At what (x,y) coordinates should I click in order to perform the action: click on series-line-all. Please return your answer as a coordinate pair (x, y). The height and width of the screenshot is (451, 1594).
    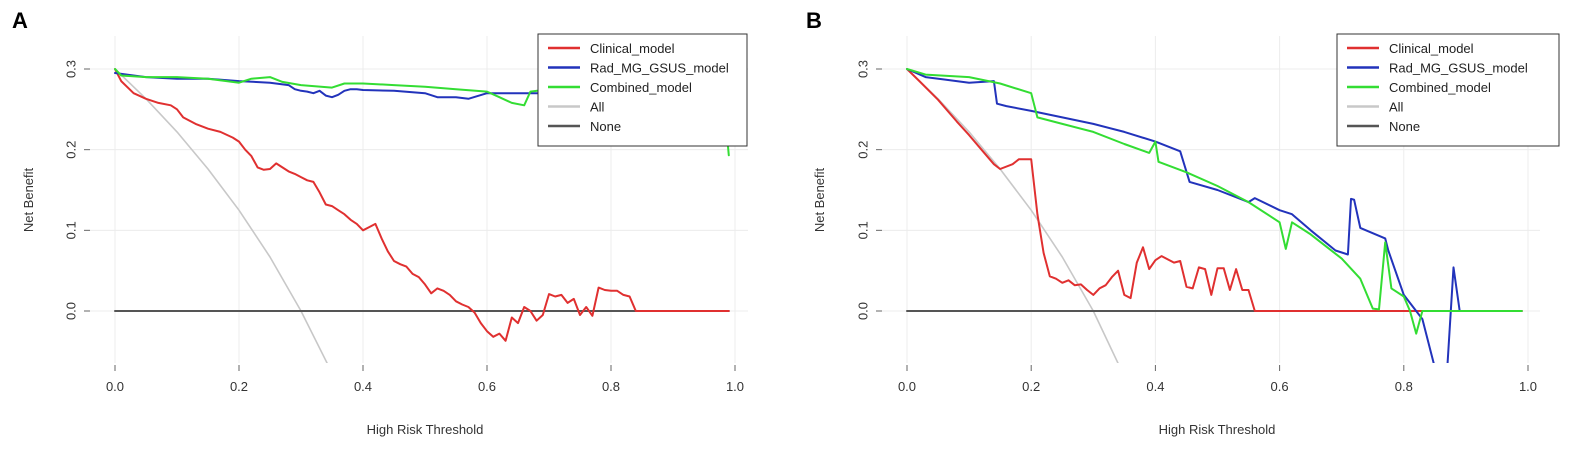
    Looking at the image, I should click on (221, 215).